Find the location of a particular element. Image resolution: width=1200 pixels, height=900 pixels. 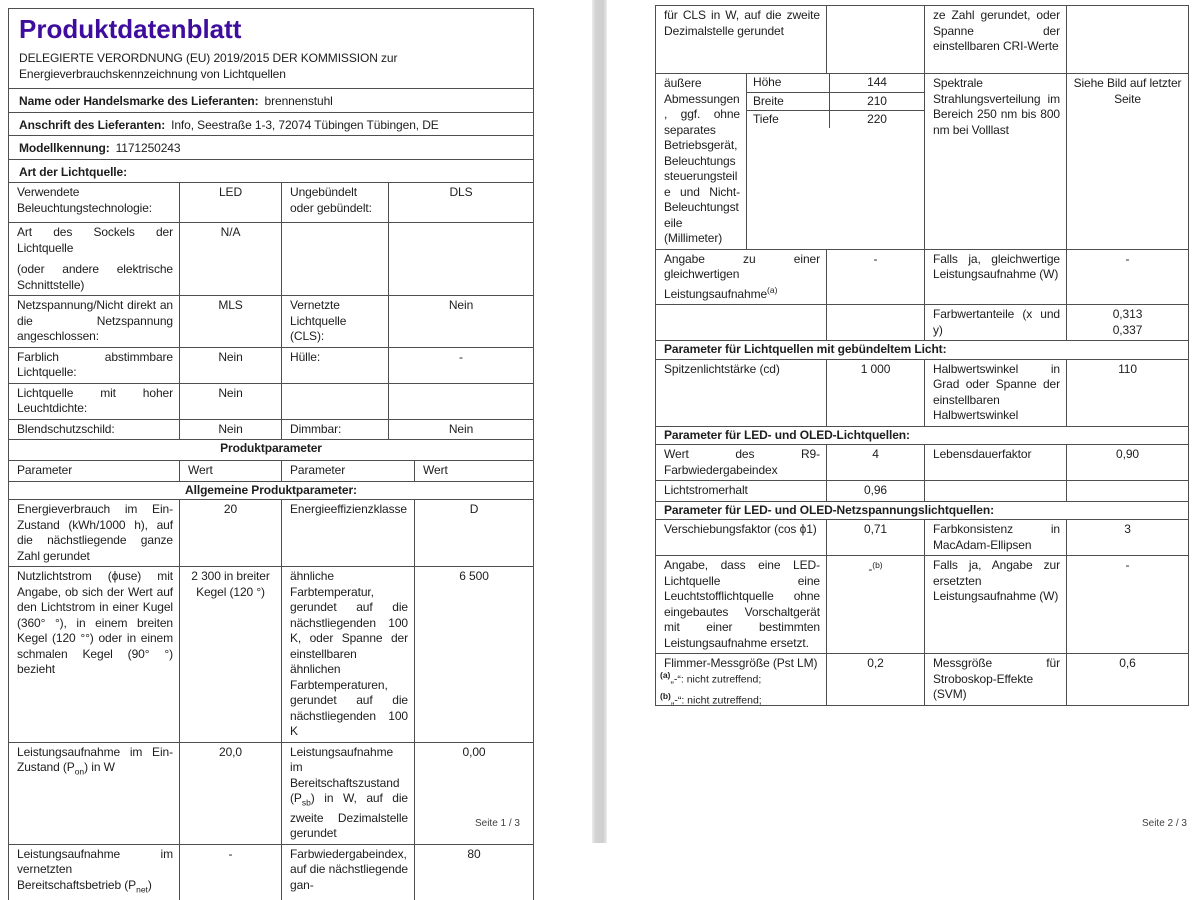

document-title: Produktdatenblatt is located at coordinates (130, 29).